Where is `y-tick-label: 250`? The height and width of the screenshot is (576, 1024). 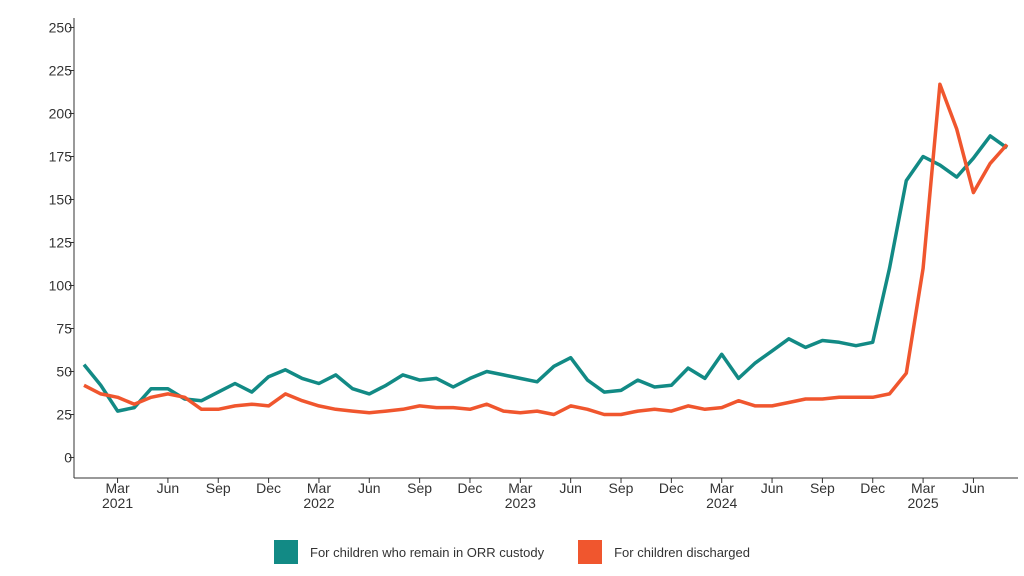 y-tick-label: 250 is located at coordinates (61, 28).